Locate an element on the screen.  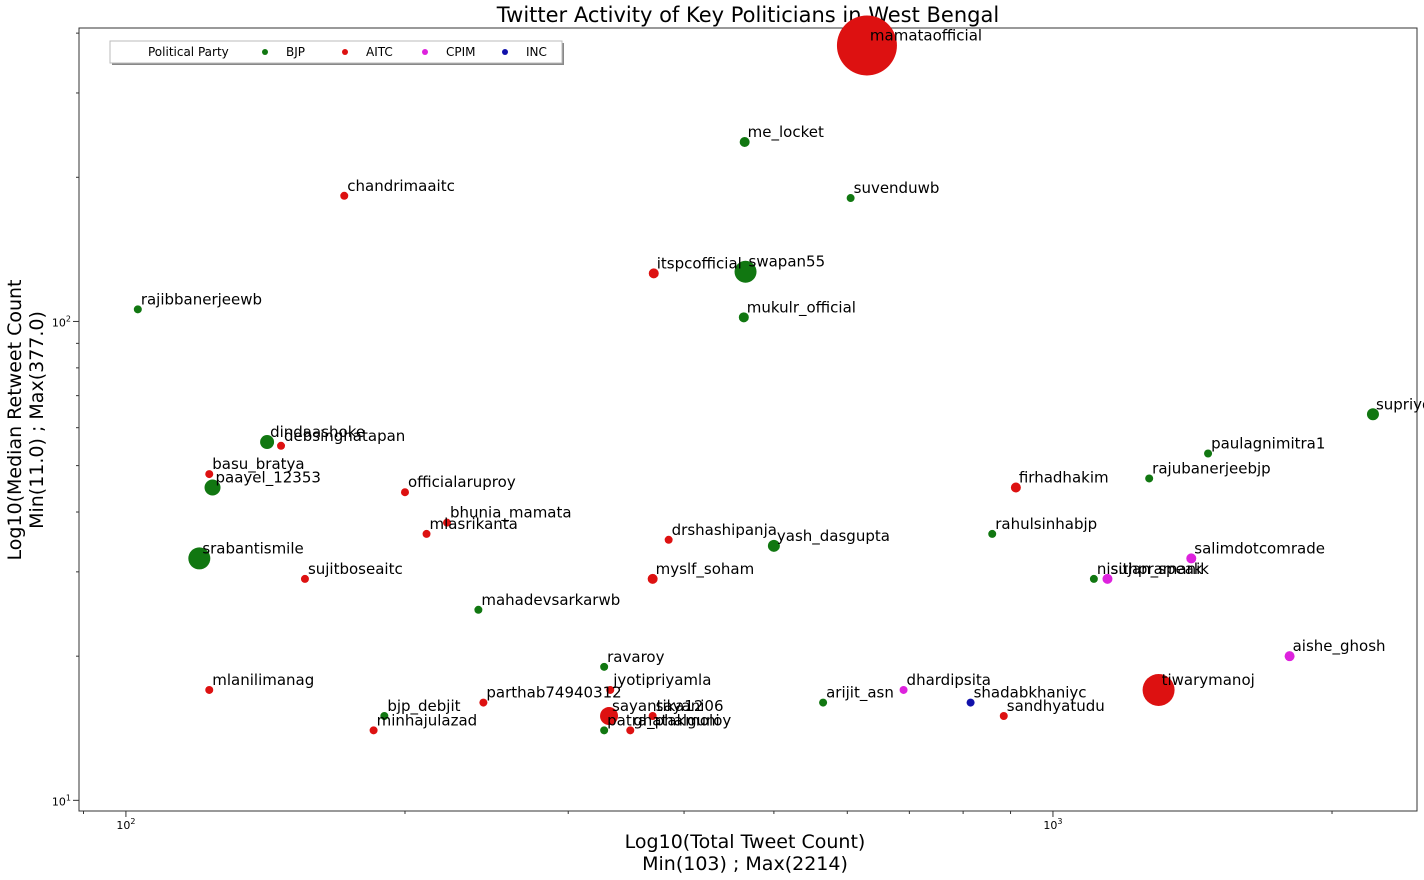
point-label: shadabkhaniyc is located at coordinates (1030, 693).